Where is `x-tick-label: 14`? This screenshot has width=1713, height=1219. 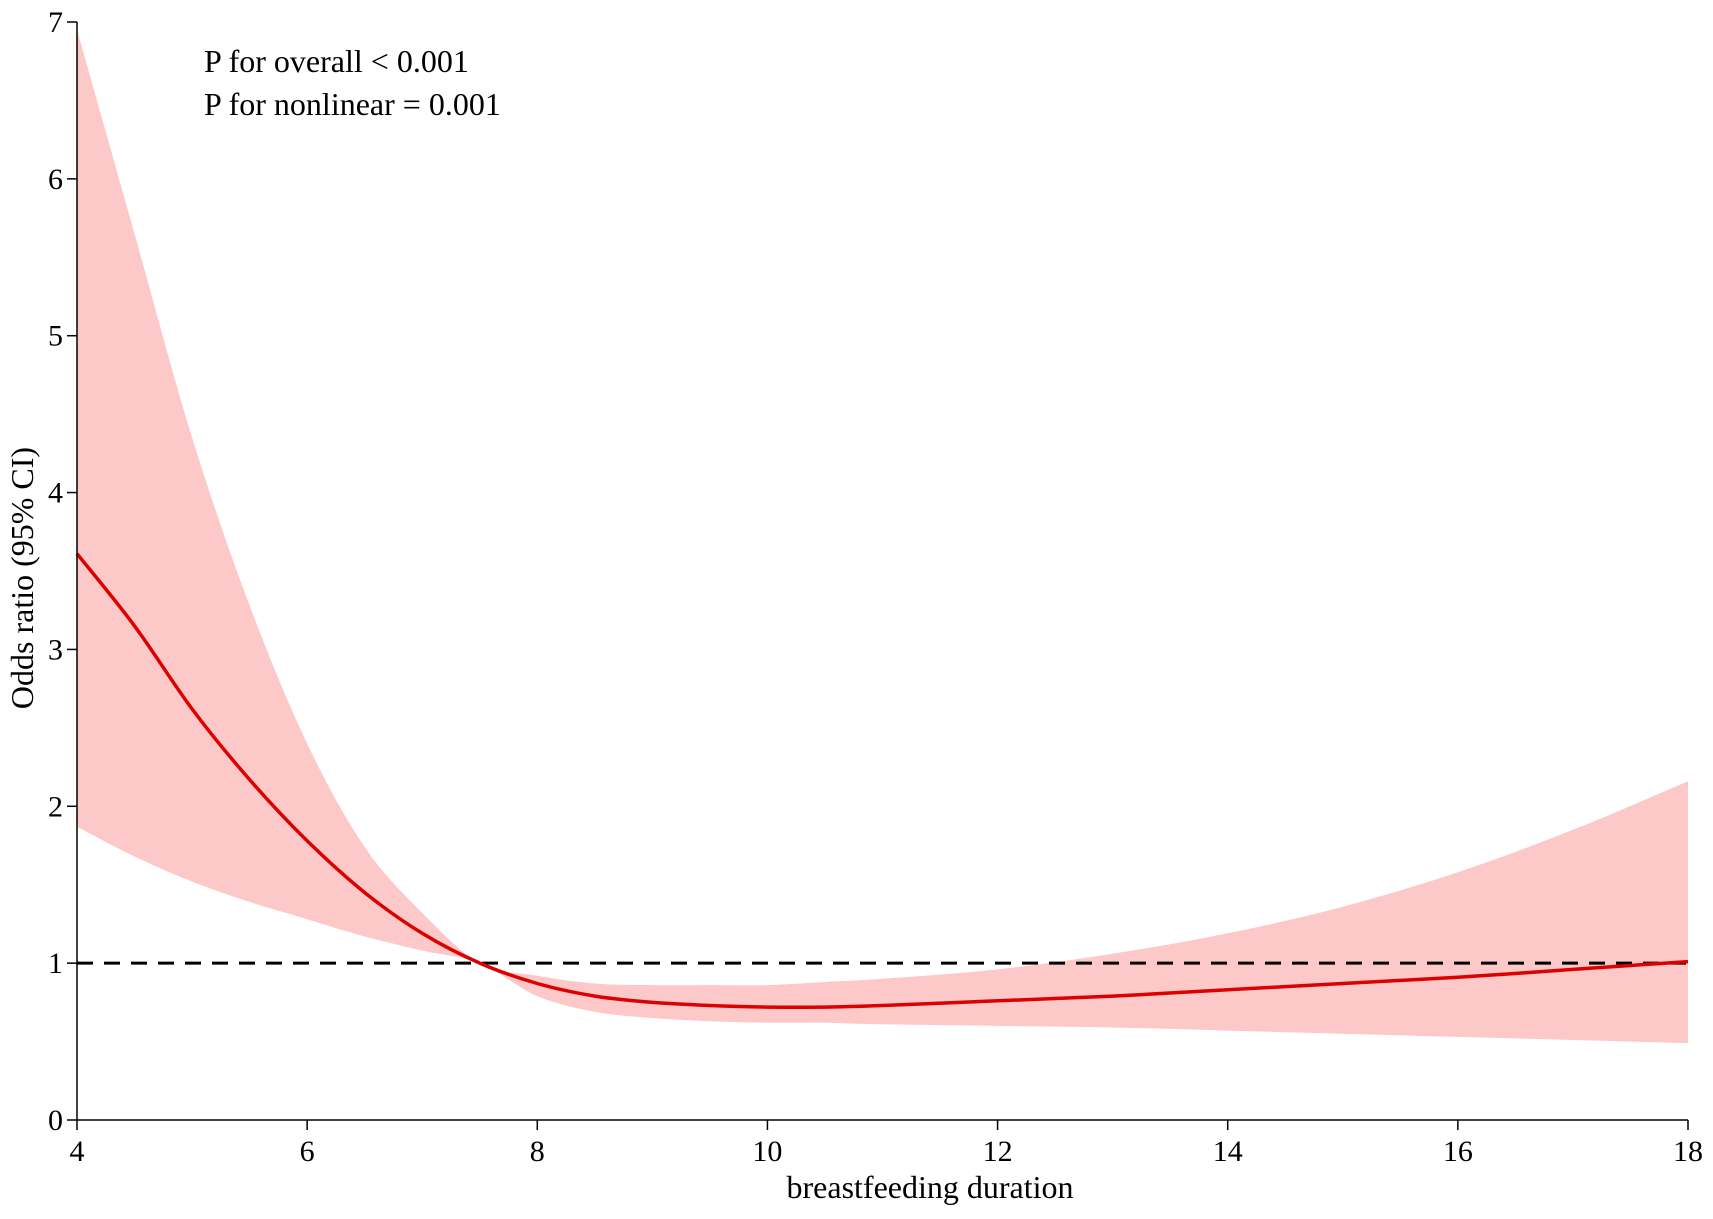
x-tick-label: 14 is located at coordinates (1228, 1151).